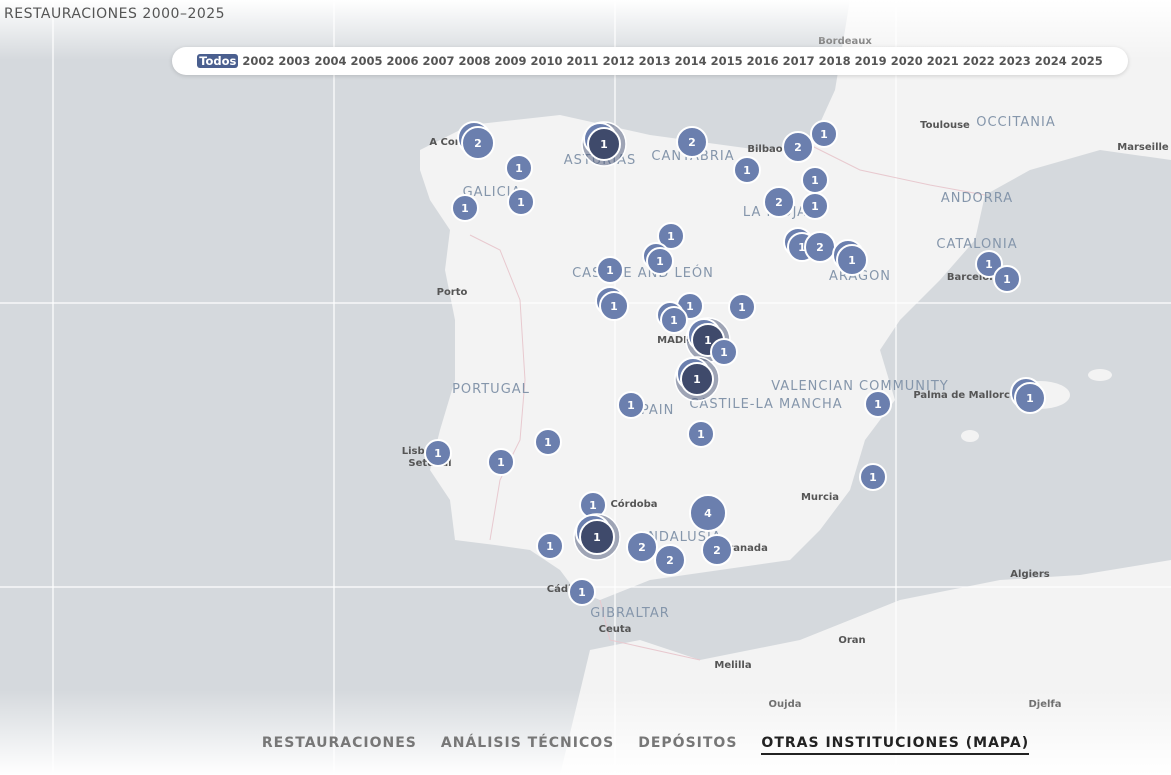  What do you see at coordinates (942, 61) in the screenshot?
I see `year-option: 2021` at bounding box center [942, 61].